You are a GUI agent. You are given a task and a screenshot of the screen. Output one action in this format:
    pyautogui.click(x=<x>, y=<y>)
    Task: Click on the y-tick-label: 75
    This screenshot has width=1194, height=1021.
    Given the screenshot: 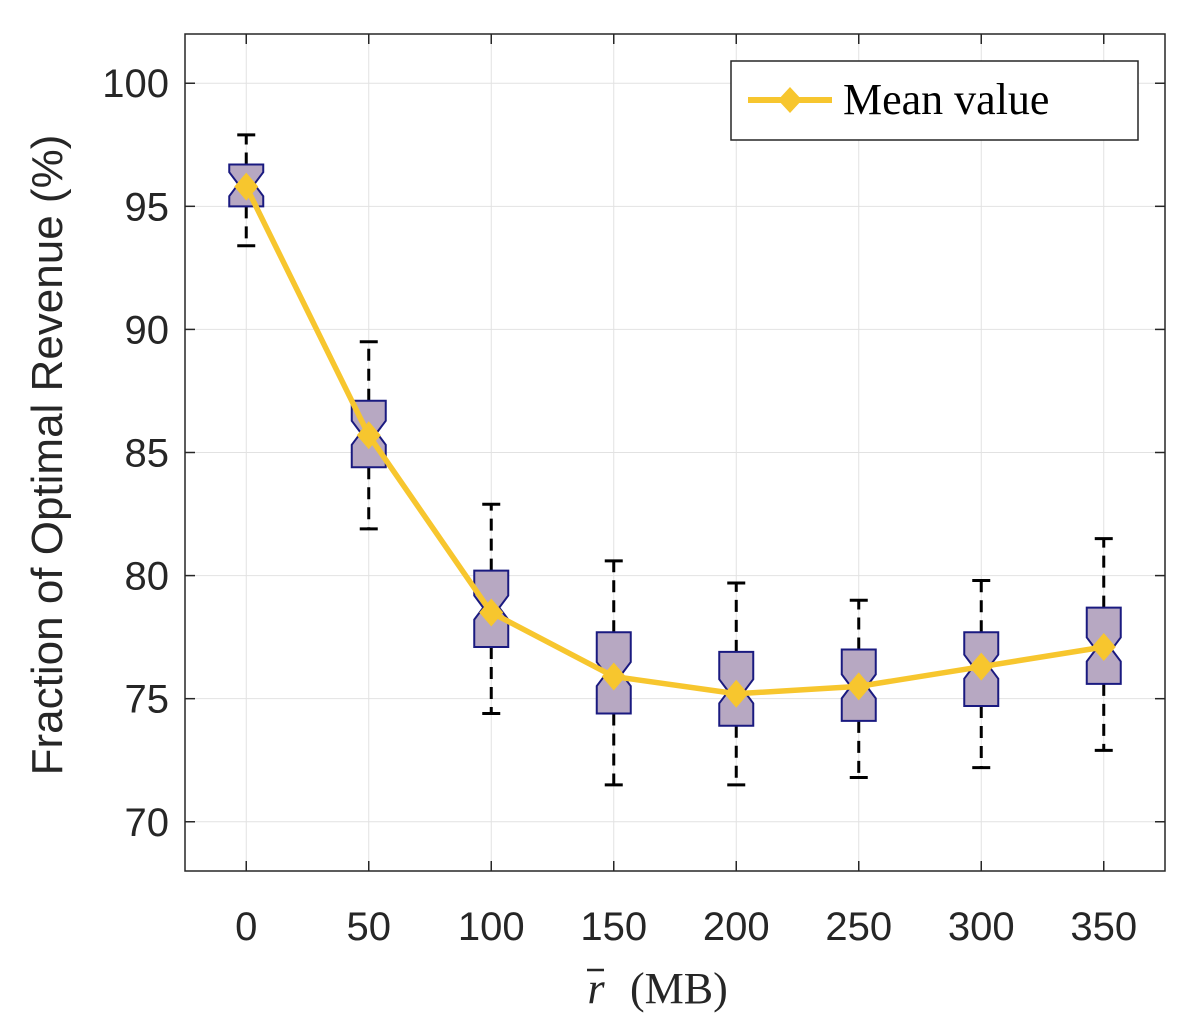 What is the action you would take?
    pyautogui.click(x=147, y=700)
    